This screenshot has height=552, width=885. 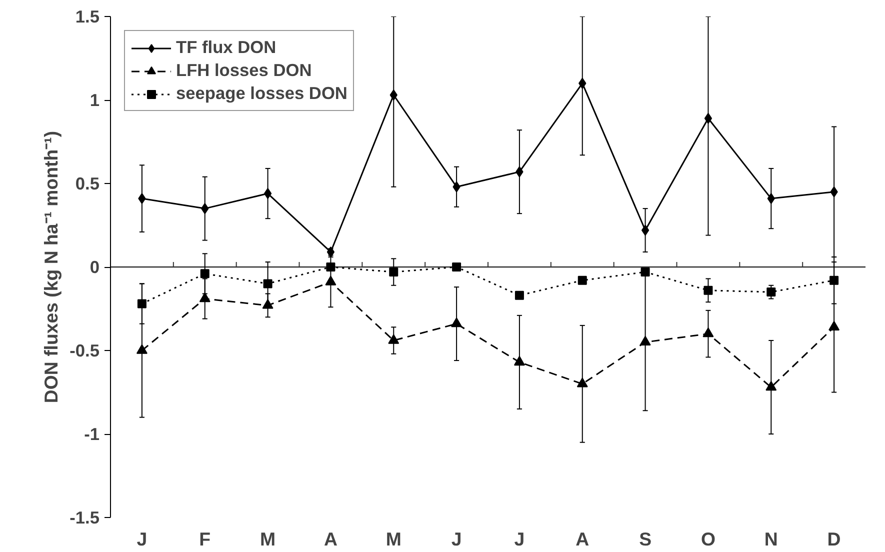 What do you see at coordinates (92, 434) in the screenshot?
I see `y-tick-label: -1` at bounding box center [92, 434].